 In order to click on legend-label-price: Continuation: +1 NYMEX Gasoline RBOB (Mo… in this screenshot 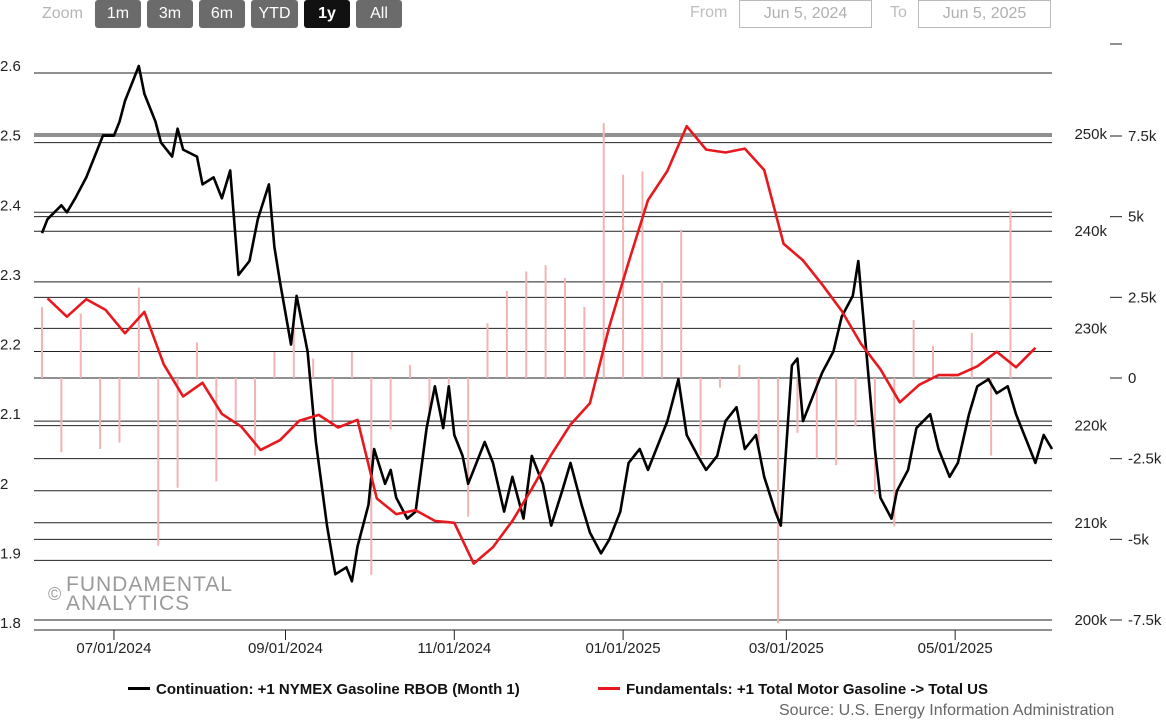, I will do `click(338, 689)`.